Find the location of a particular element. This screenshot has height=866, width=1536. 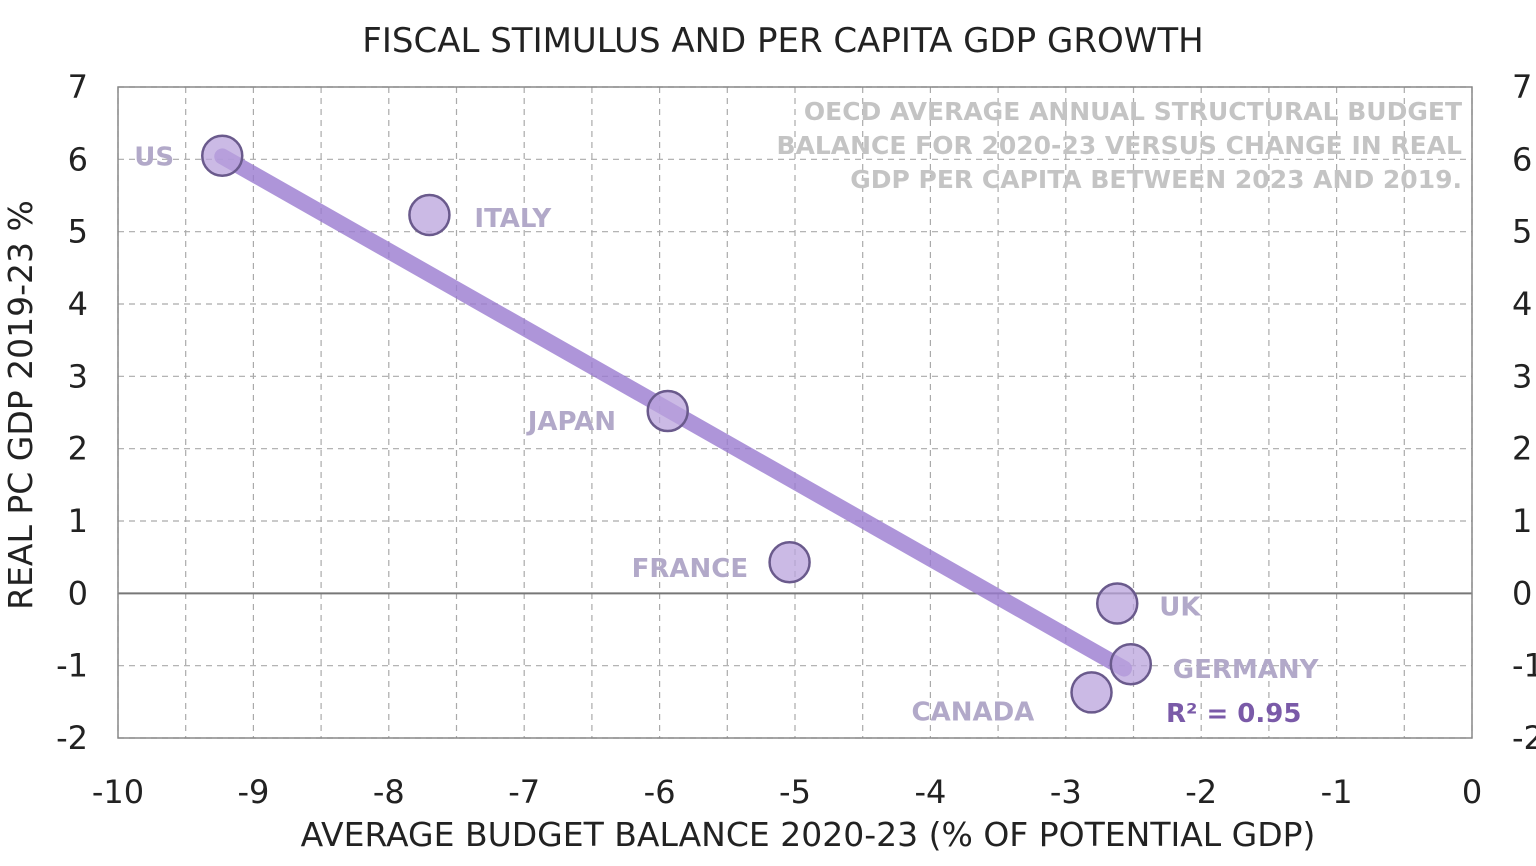

y-tick-label: 6 is located at coordinates (78, 159).